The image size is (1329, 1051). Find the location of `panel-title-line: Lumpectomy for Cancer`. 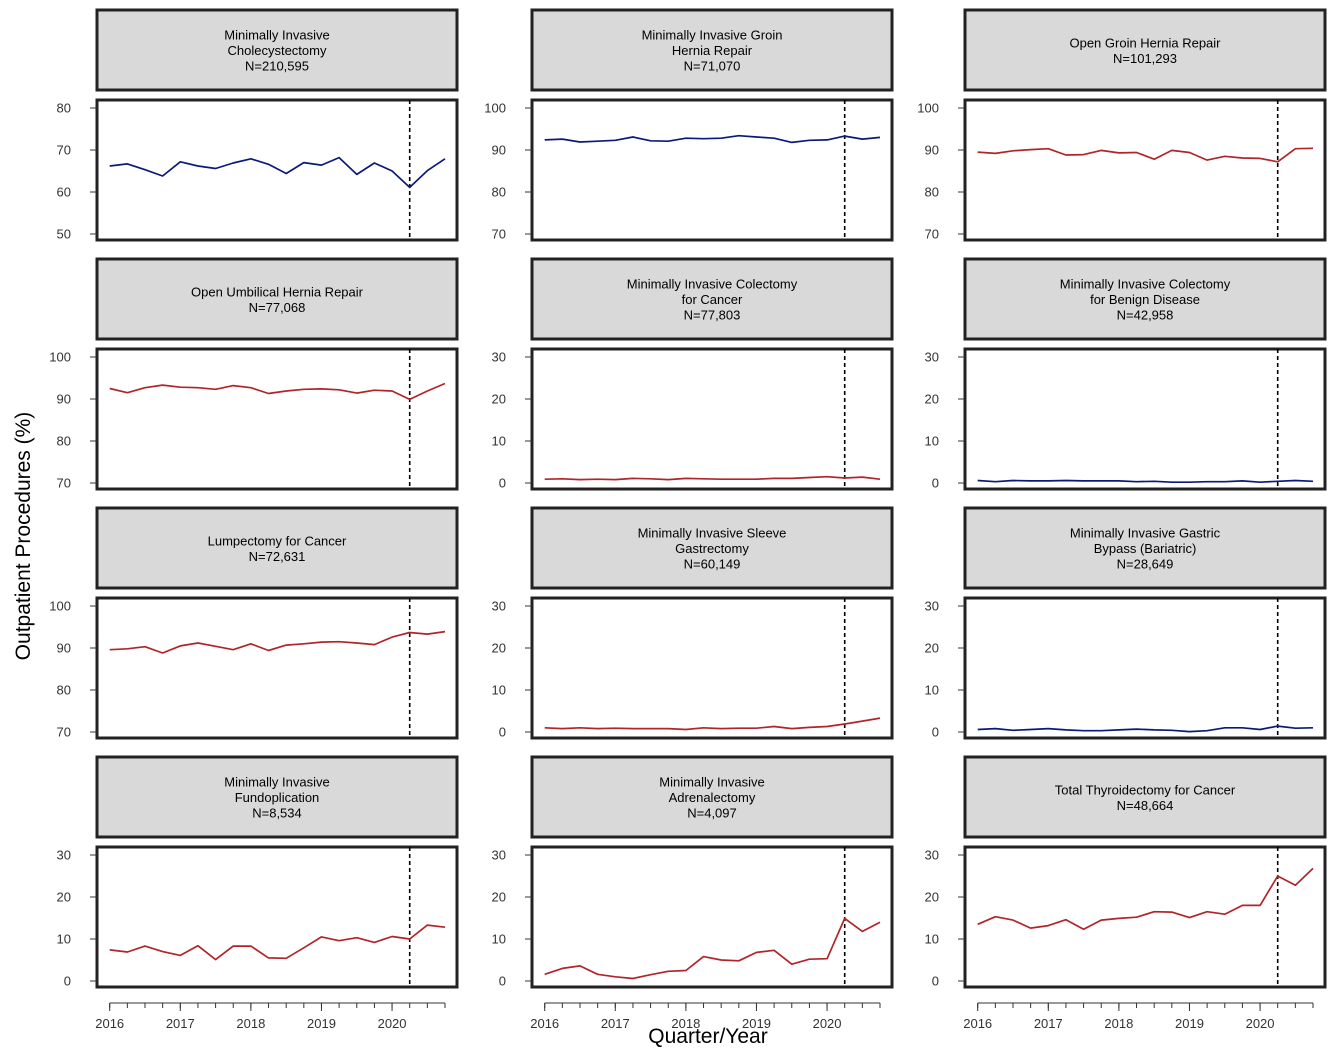

panel-title-line: Lumpectomy for Cancer is located at coordinates (277, 540).